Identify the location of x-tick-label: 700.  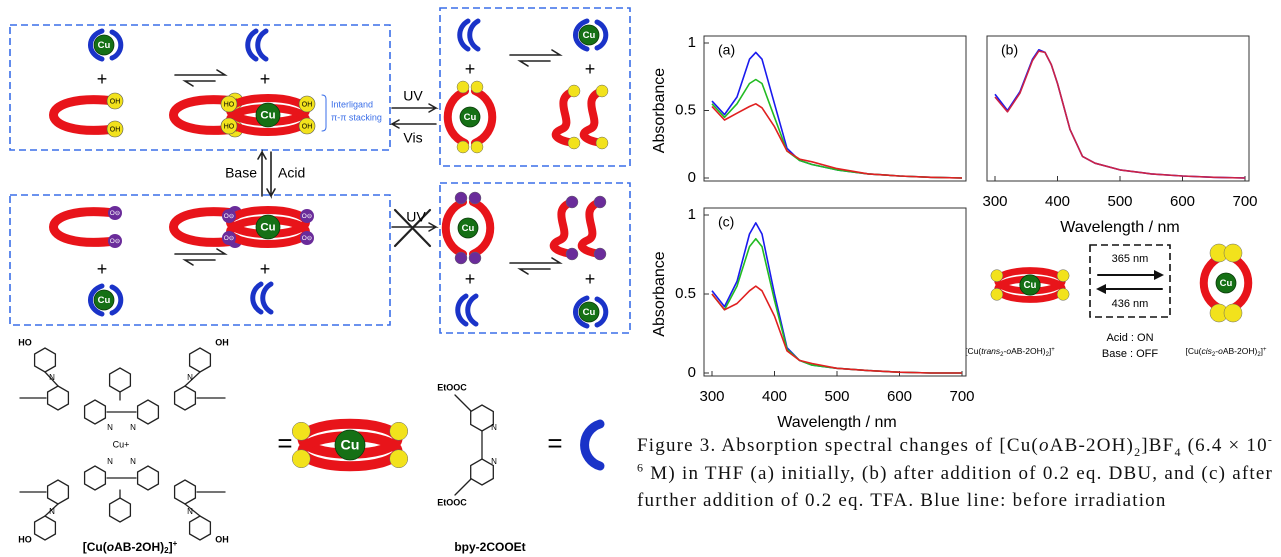
(1244, 201).